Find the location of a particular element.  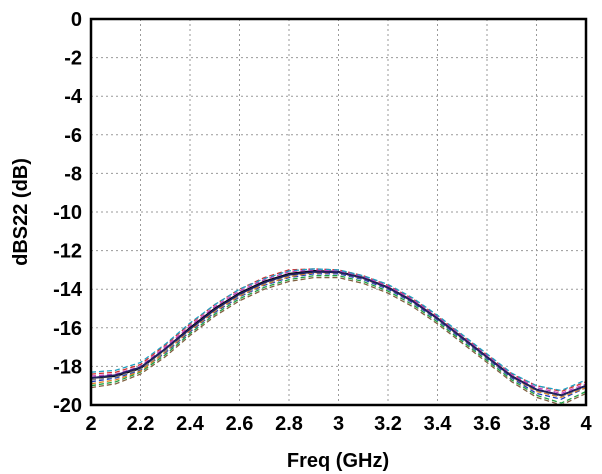

x-tick-label: 3.6 is located at coordinates (487, 424).